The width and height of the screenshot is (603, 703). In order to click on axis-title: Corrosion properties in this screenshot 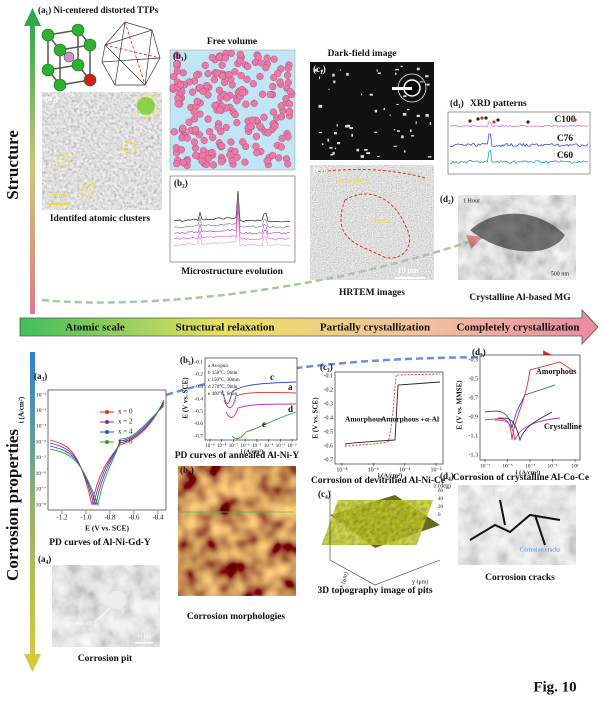, I will do `click(12, 505)`.